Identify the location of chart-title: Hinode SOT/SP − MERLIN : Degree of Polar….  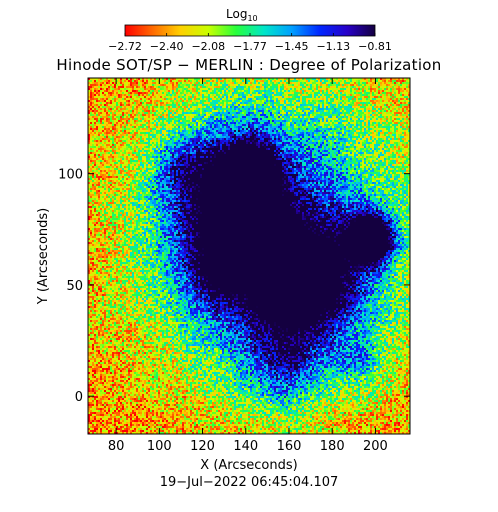
(248, 65).